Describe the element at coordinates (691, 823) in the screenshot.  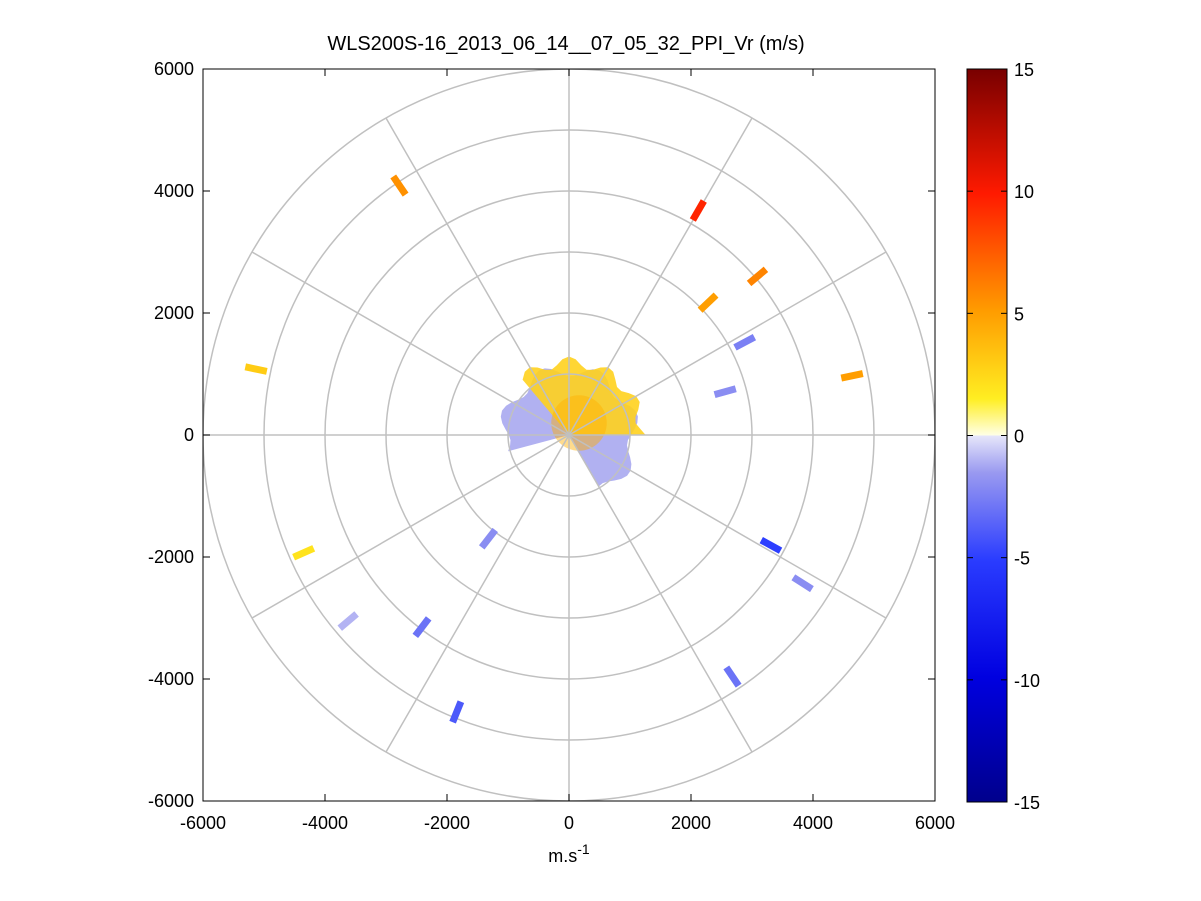
I see `x-tick-label: 2000` at that location.